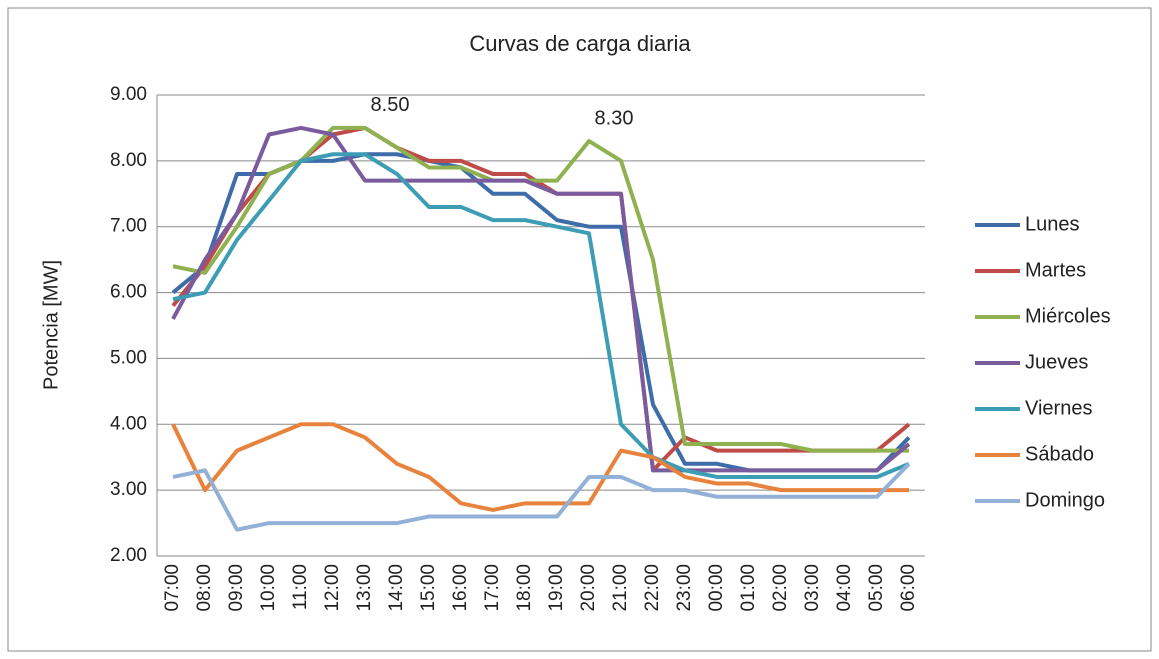 The width and height of the screenshot is (1159, 659). I want to click on x-tick-label: 08:00, so click(204, 588).